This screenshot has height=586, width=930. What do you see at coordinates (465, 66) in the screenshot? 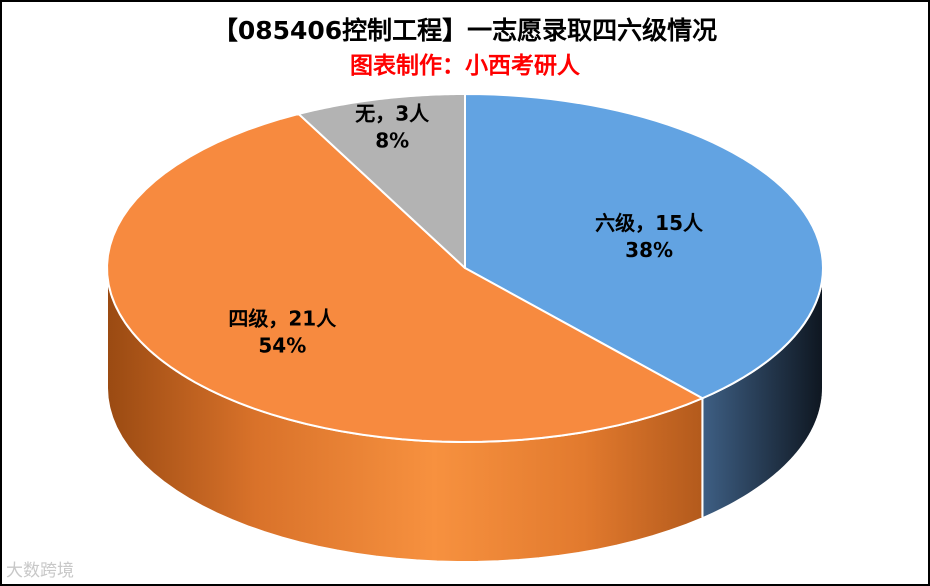
I see `chart-subtitle: 图表制作：小西考研人` at bounding box center [465, 66].